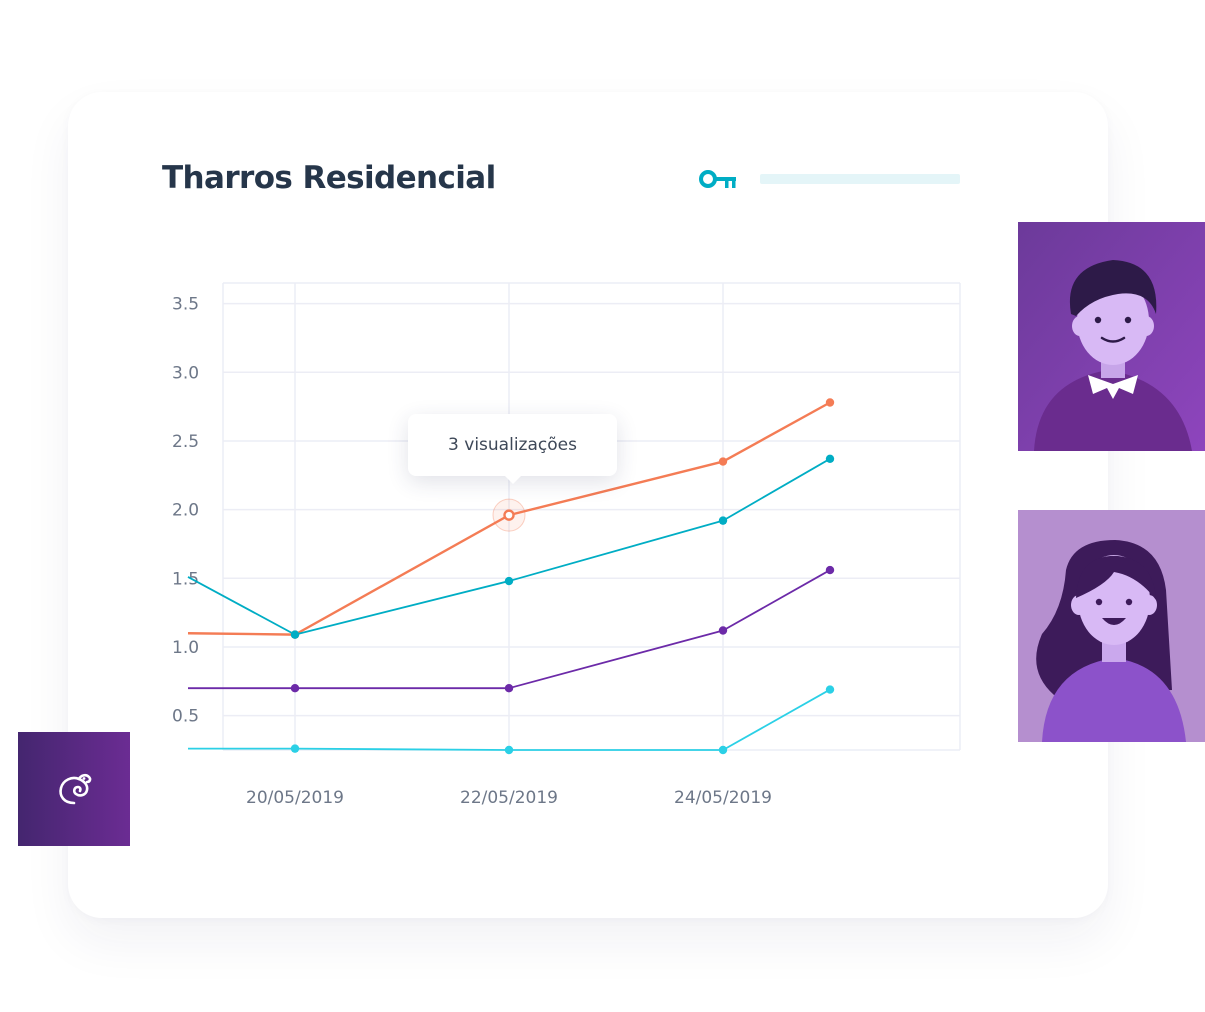 The image size is (1205, 1012). Describe the element at coordinates (295, 798) in the screenshot. I see `x-tick-label: 20/05/2019` at that location.